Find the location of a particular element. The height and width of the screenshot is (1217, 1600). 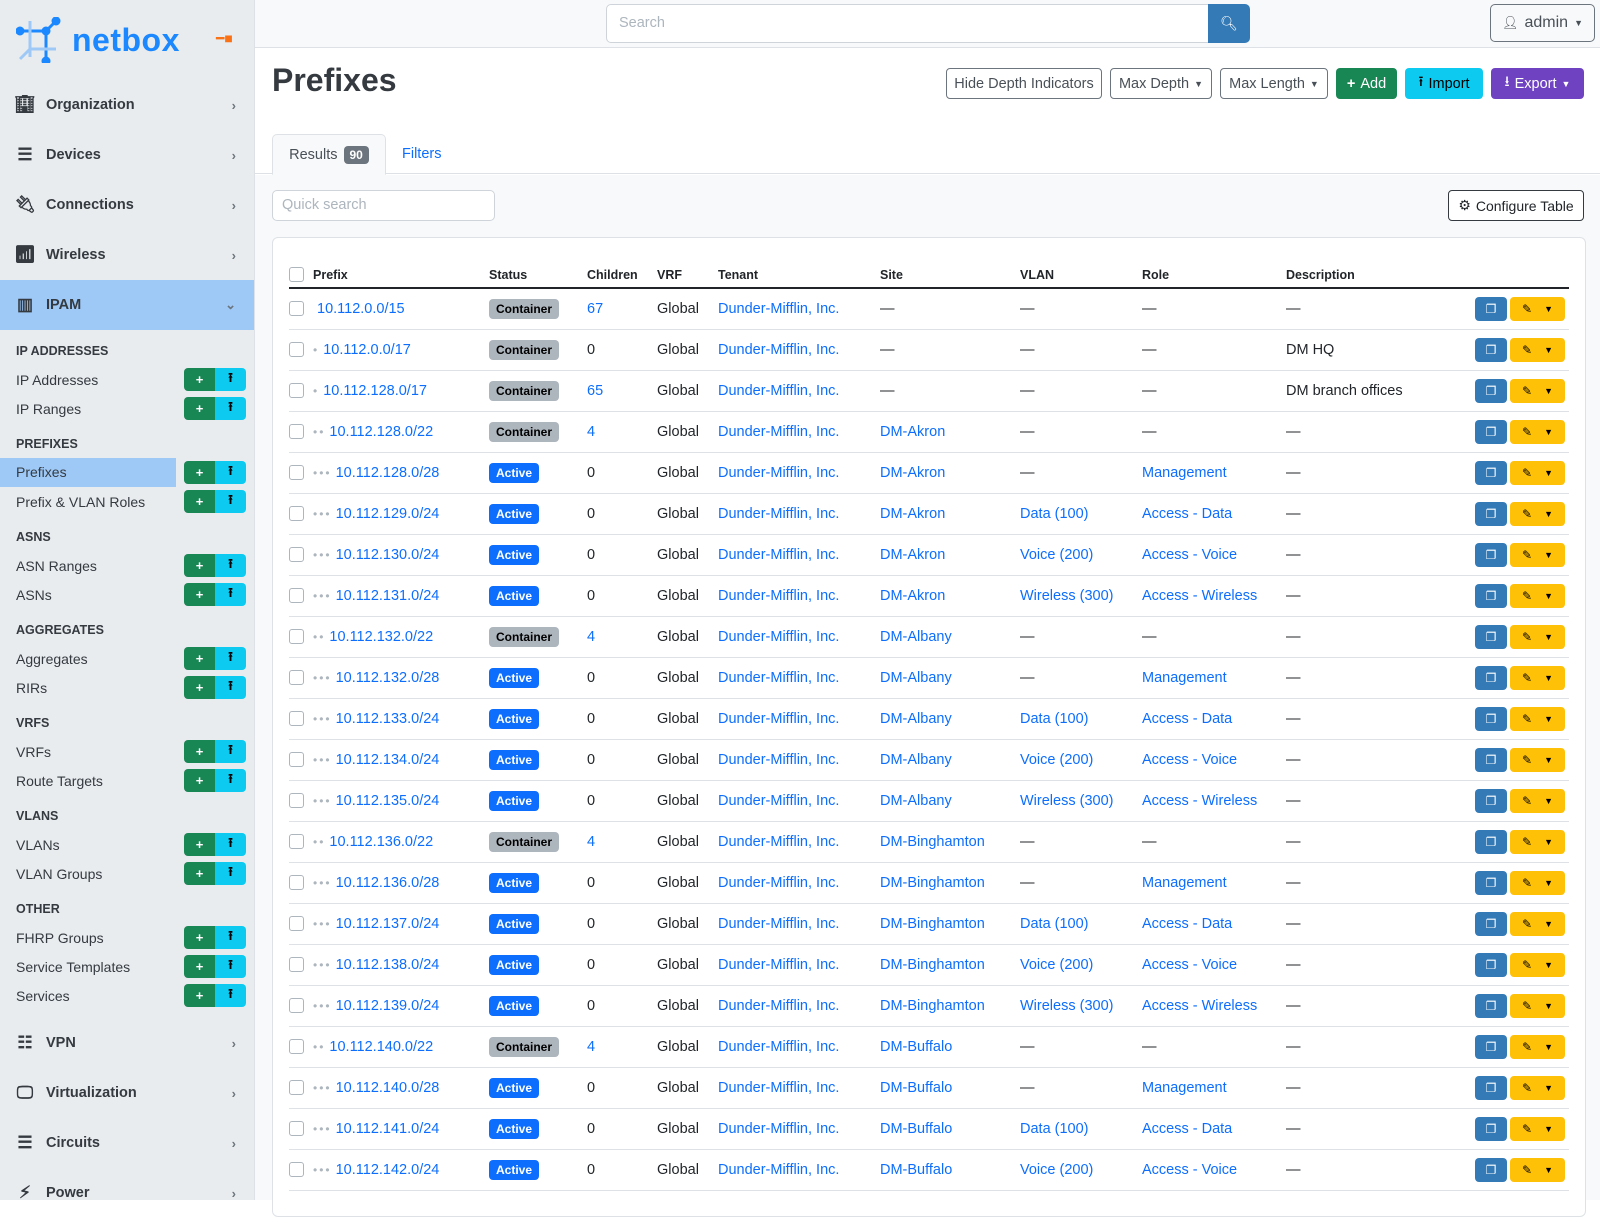

sidebar-item-aggregates: Aggregates + ⭱ is located at coordinates (127, 658).